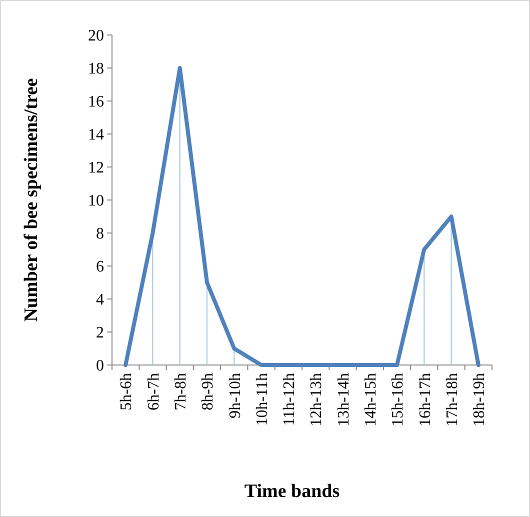  What do you see at coordinates (96, 135) in the screenshot?
I see `y-tick-label: 14` at bounding box center [96, 135].